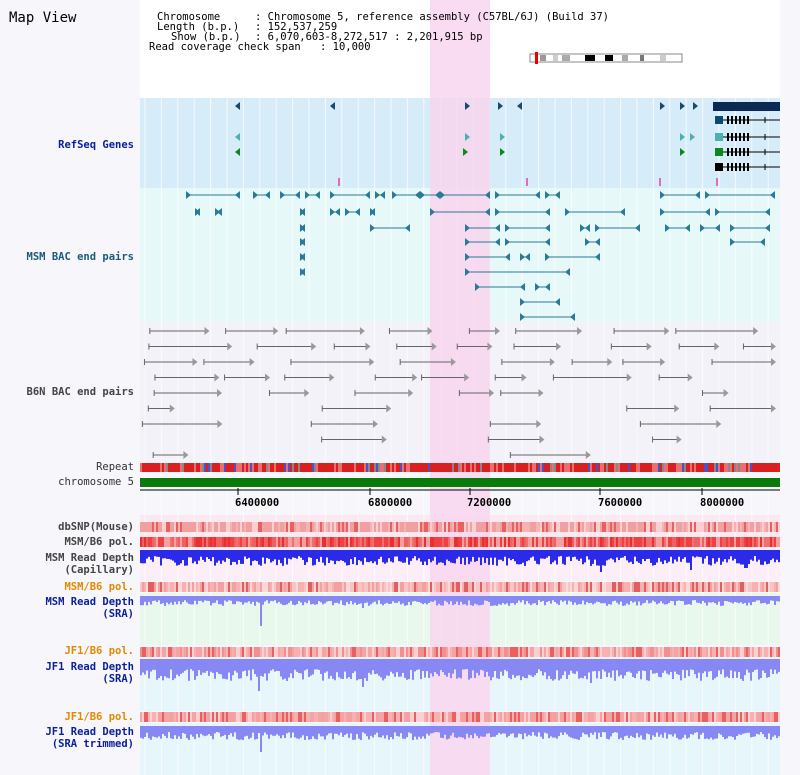  I want to click on gene-exon, so click(748, 167).